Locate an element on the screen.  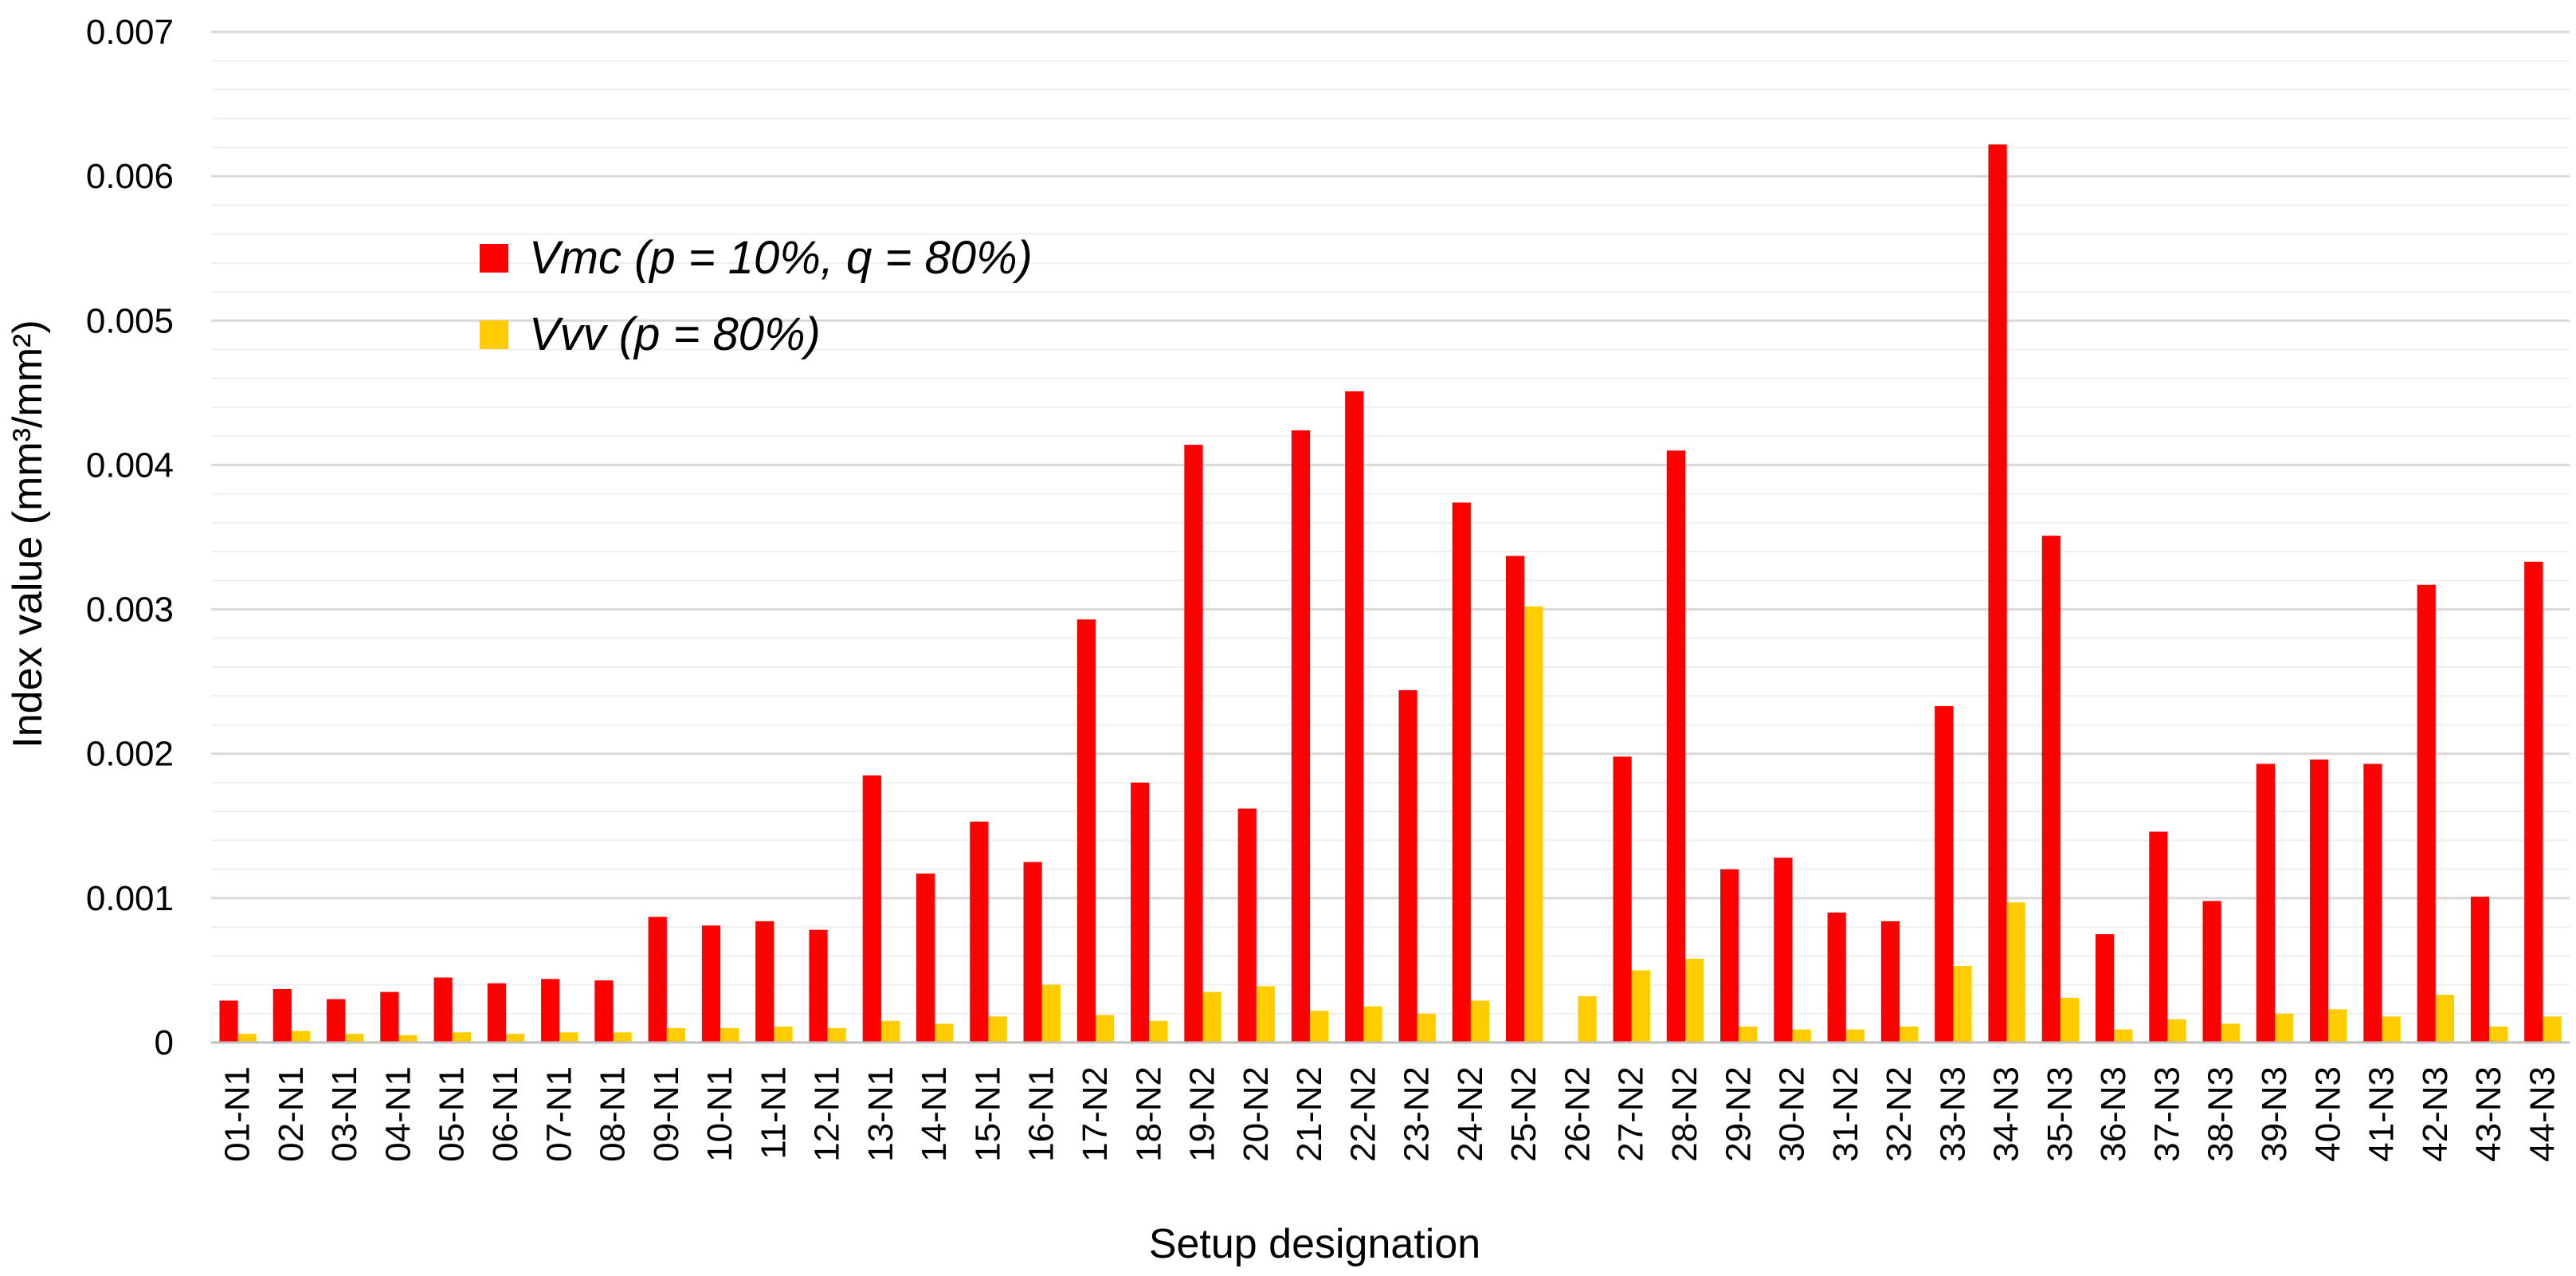
bar-vvv-42-N3 is located at coordinates (2445, 1019).